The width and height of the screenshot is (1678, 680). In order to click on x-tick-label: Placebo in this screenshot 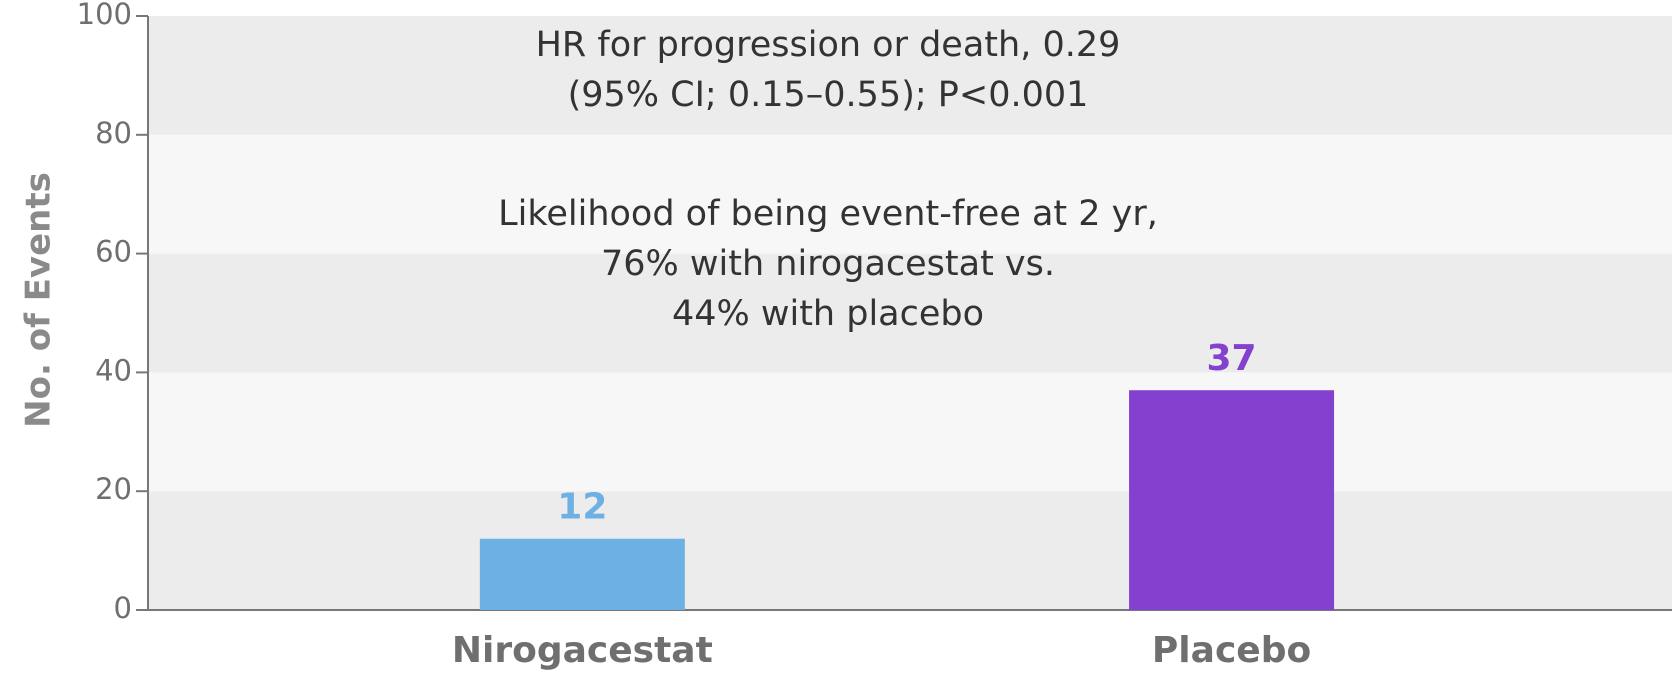, I will do `click(1231, 650)`.